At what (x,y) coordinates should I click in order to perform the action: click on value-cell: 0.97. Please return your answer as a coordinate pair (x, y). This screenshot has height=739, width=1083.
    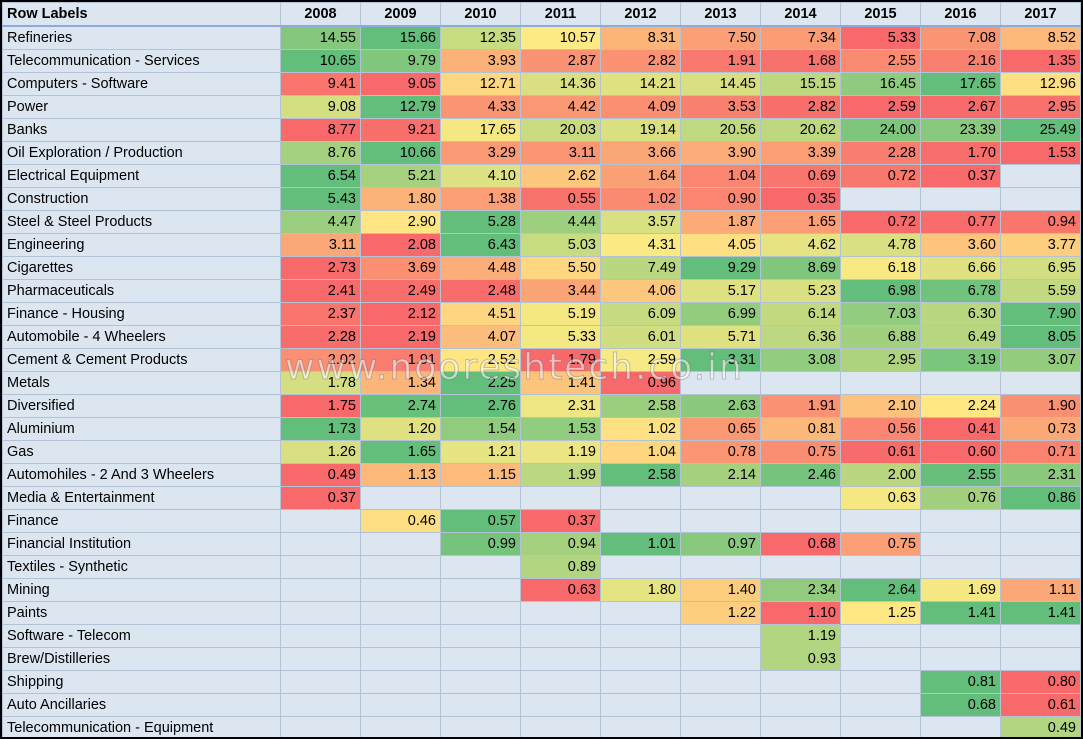
    Looking at the image, I should click on (720, 544).